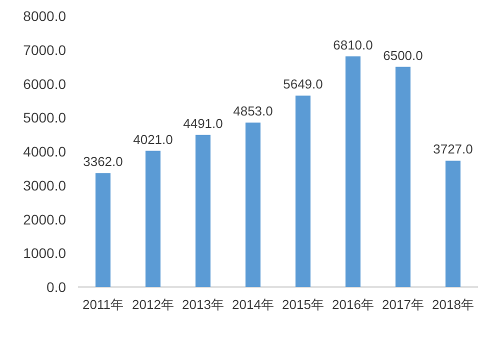  I want to click on x-tick-label: 2018年, so click(453, 304).